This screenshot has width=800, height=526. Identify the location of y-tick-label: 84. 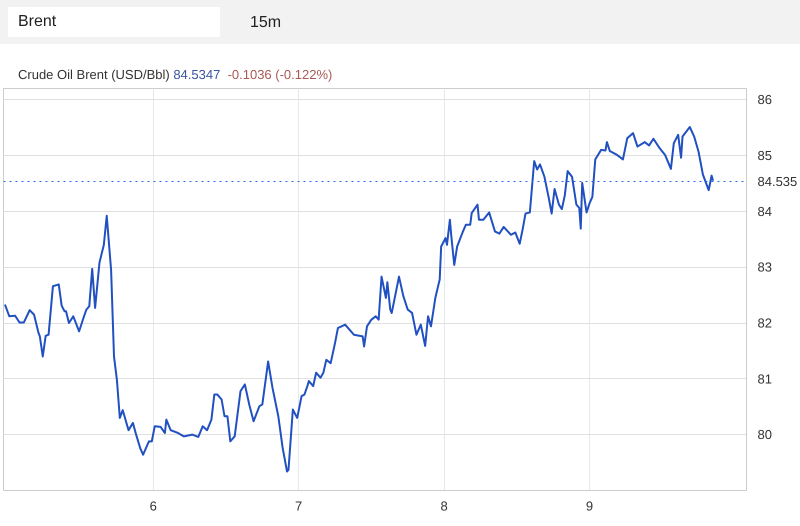
(765, 211).